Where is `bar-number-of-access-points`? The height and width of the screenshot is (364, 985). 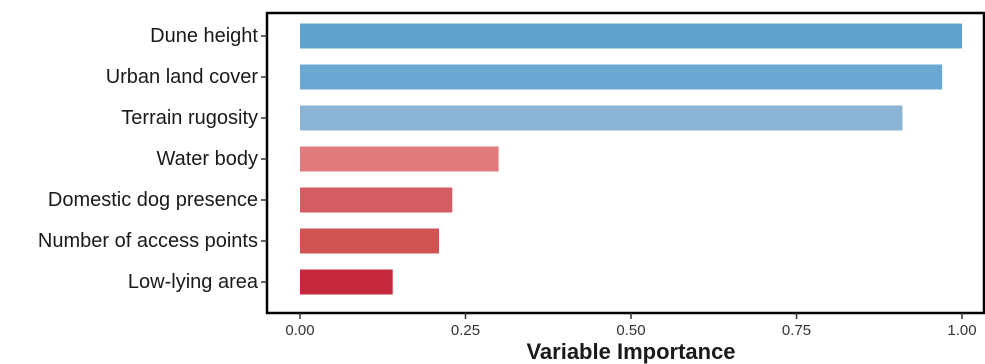
bar-number-of-access-points is located at coordinates (370, 241).